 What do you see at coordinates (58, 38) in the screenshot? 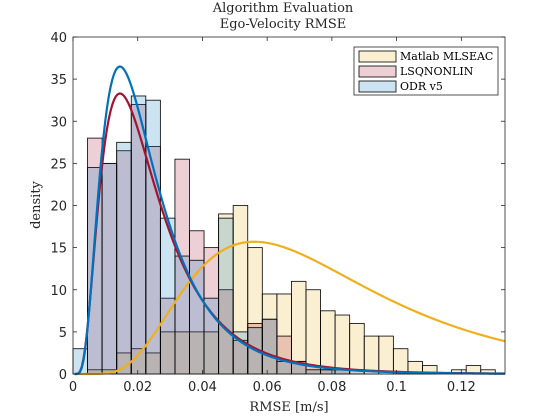
I see `y-tick-label: 40` at bounding box center [58, 38].